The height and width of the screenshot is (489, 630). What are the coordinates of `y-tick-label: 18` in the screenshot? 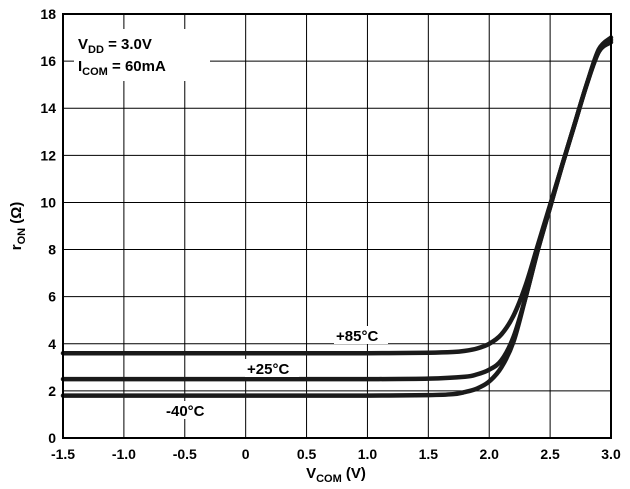 It's located at (48, 14).